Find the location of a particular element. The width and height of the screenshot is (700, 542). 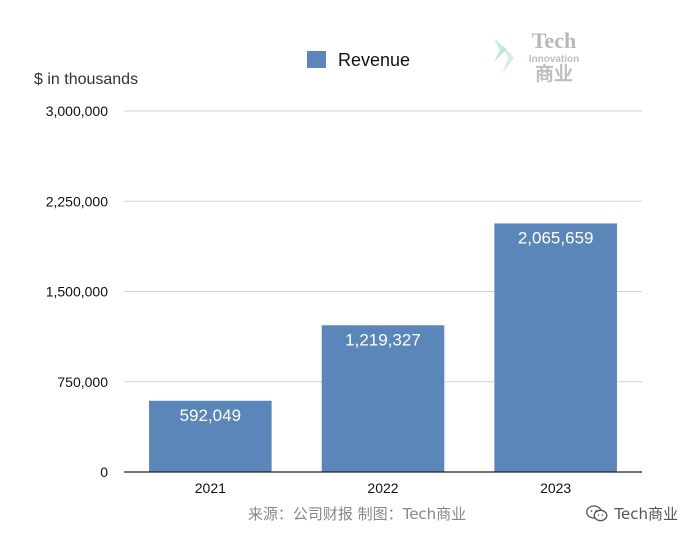

x-tick-label: 2023 is located at coordinates (555, 488).